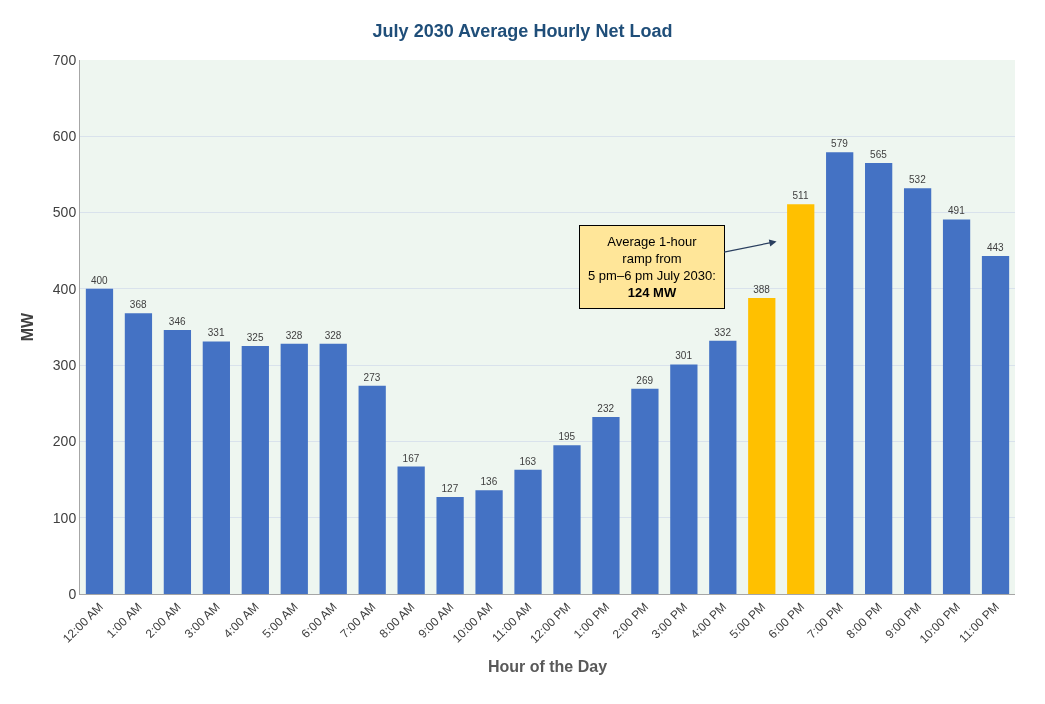 This screenshot has width=1045, height=704. Describe the element at coordinates (450, 489) in the screenshot. I see `data-label: 127` at that location.